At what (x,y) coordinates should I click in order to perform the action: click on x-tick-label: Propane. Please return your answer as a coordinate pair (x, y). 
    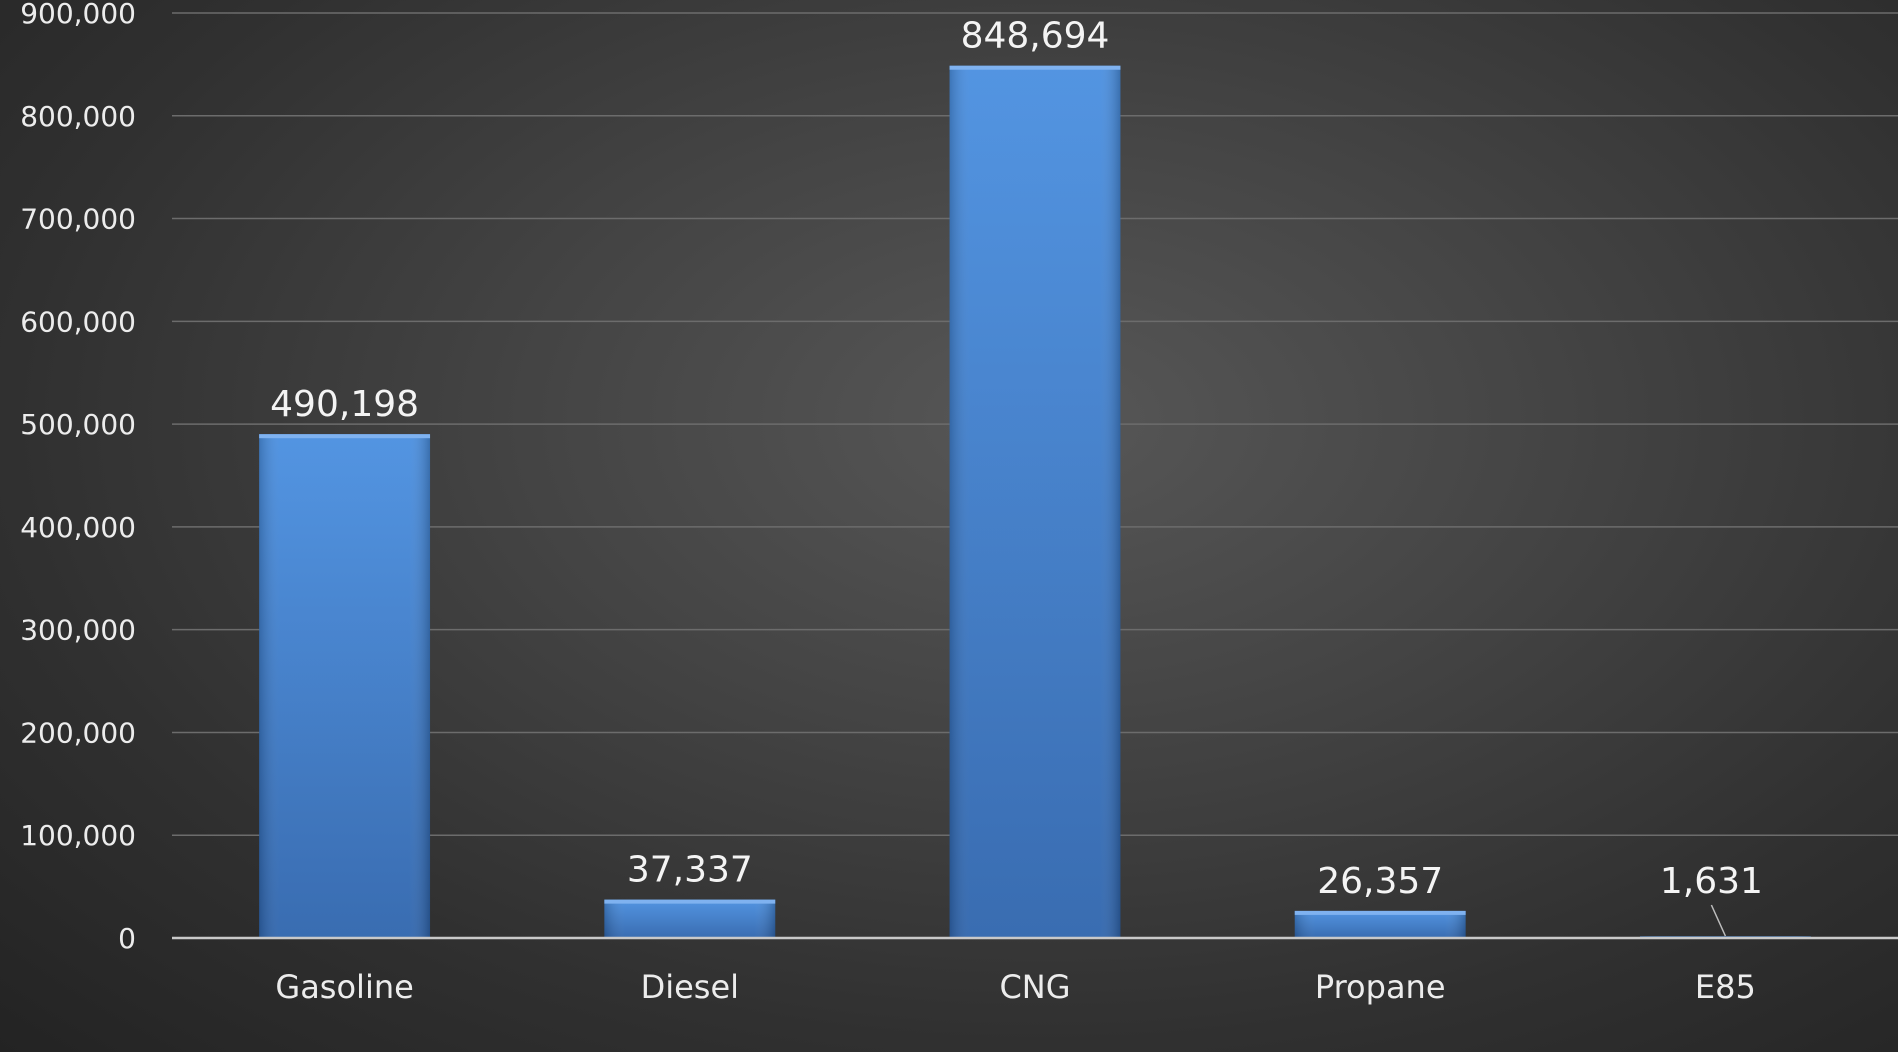
    Looking at the image, I should click on (1380, 987).